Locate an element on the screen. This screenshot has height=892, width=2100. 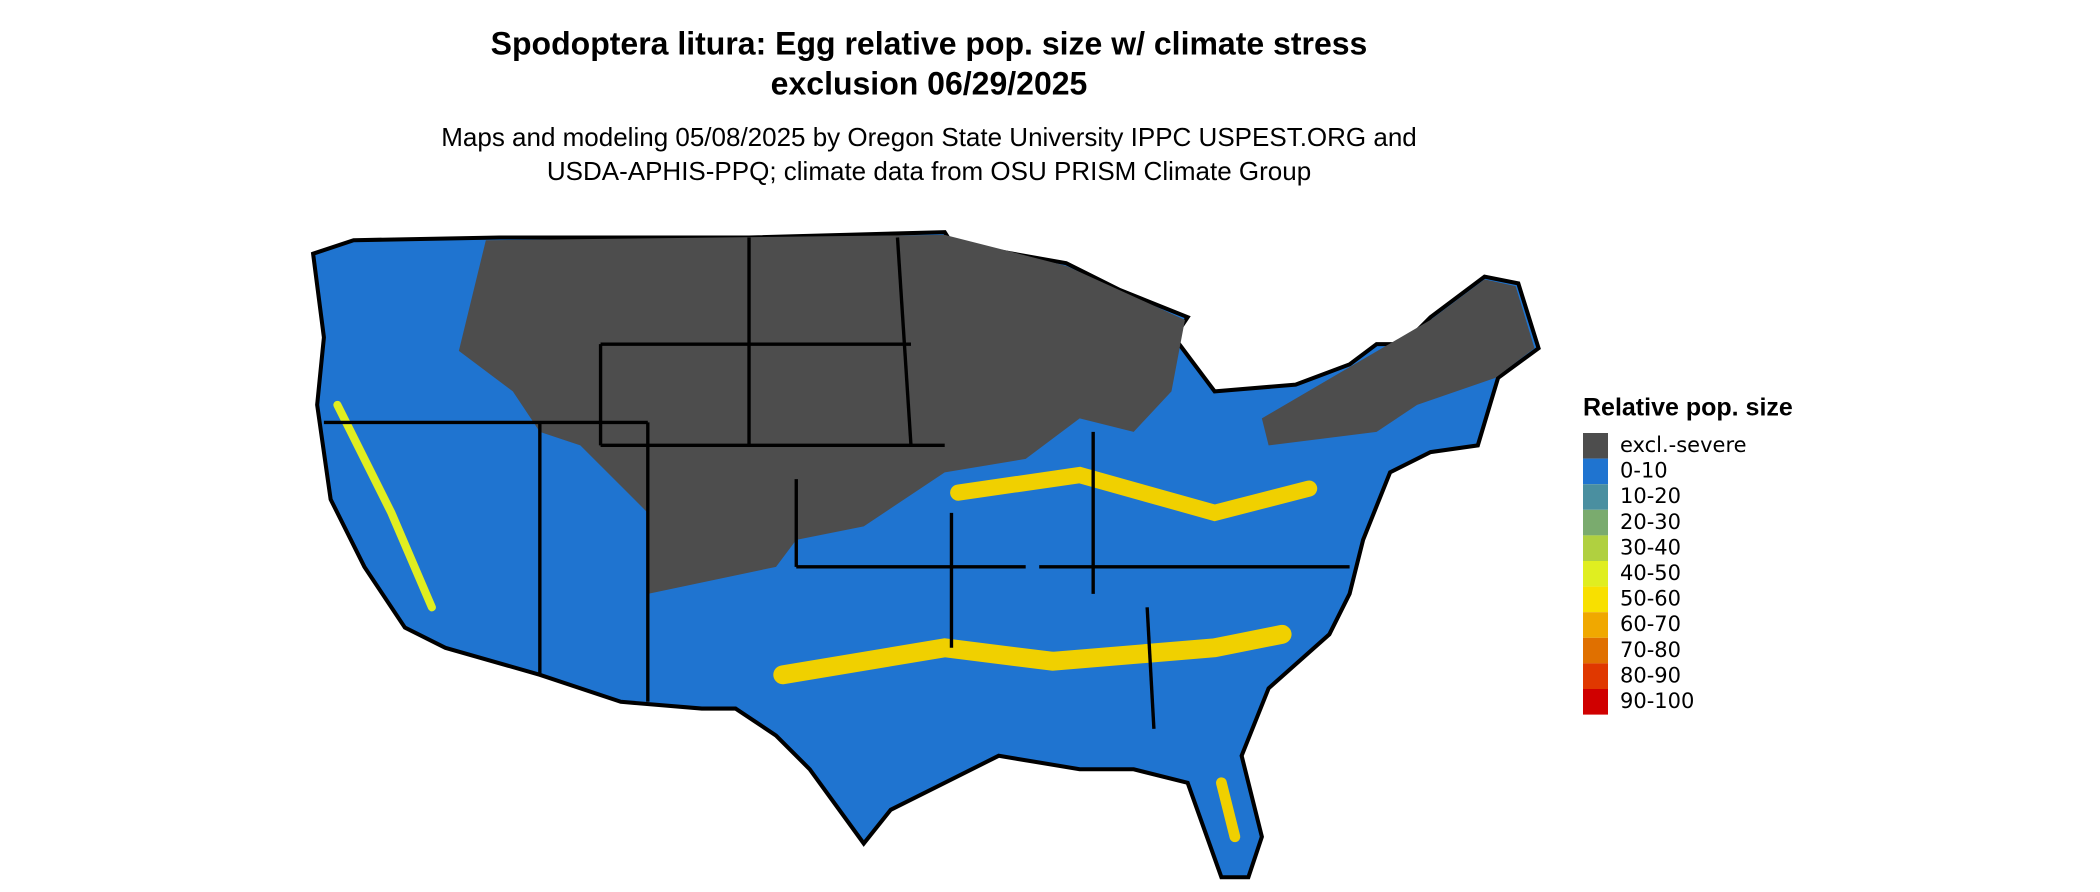
legend-label: 10-20 is located at coordinates (1650, 496).